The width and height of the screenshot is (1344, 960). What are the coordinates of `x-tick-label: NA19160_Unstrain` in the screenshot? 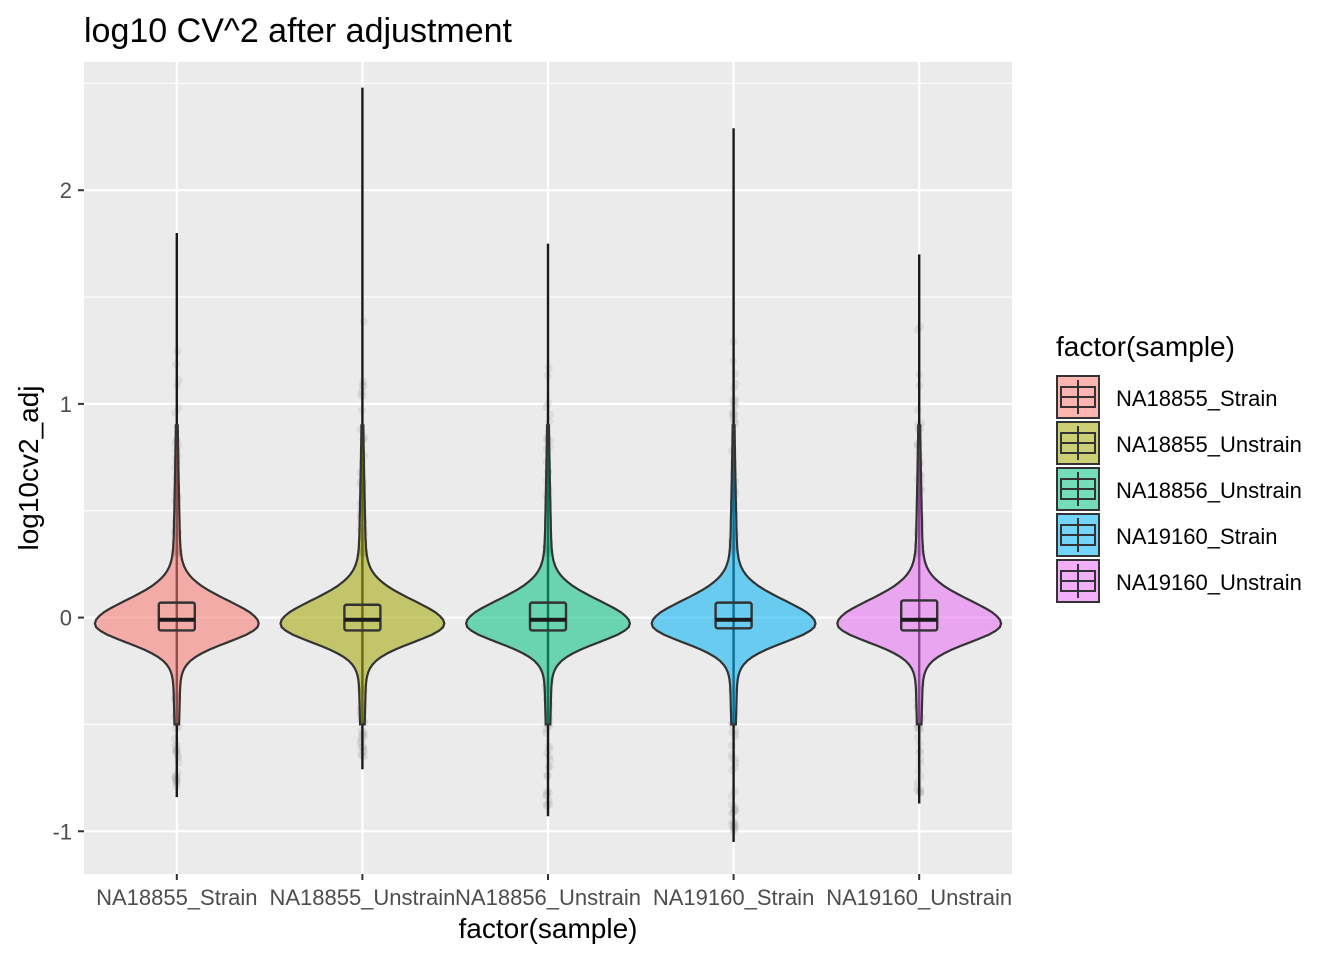 It's located at (919, 897).